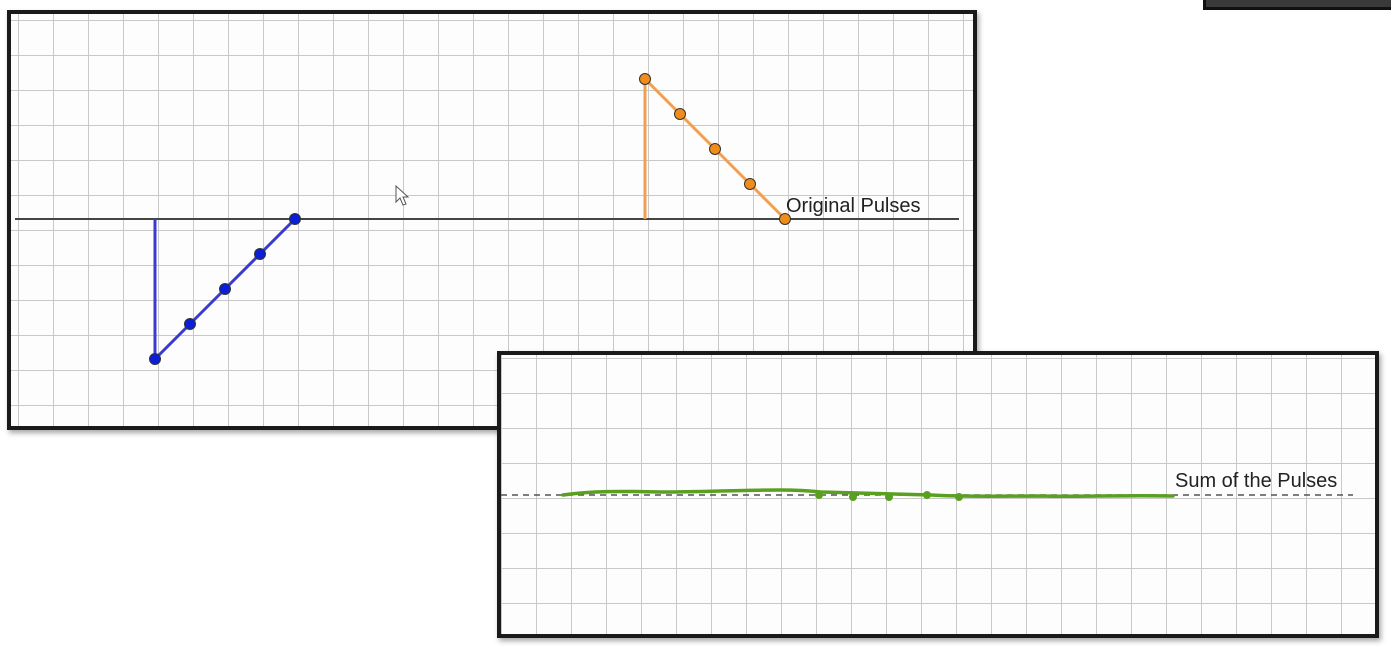 The height and width of the screenshot is (650, 1391). What do you see at coordinates (868, 493) in the screenshot?
I see `sum-pulse-curve` at bounding box center [868, 493].